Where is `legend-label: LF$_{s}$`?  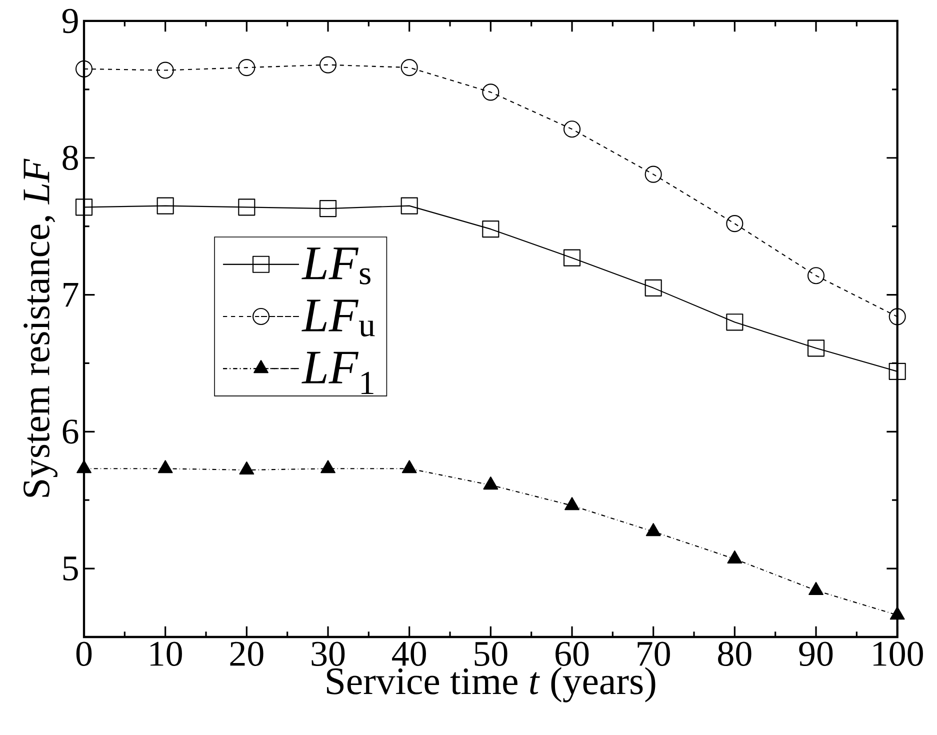 legend-label: LF$_{s}$ is located at coordinates (336, 266).